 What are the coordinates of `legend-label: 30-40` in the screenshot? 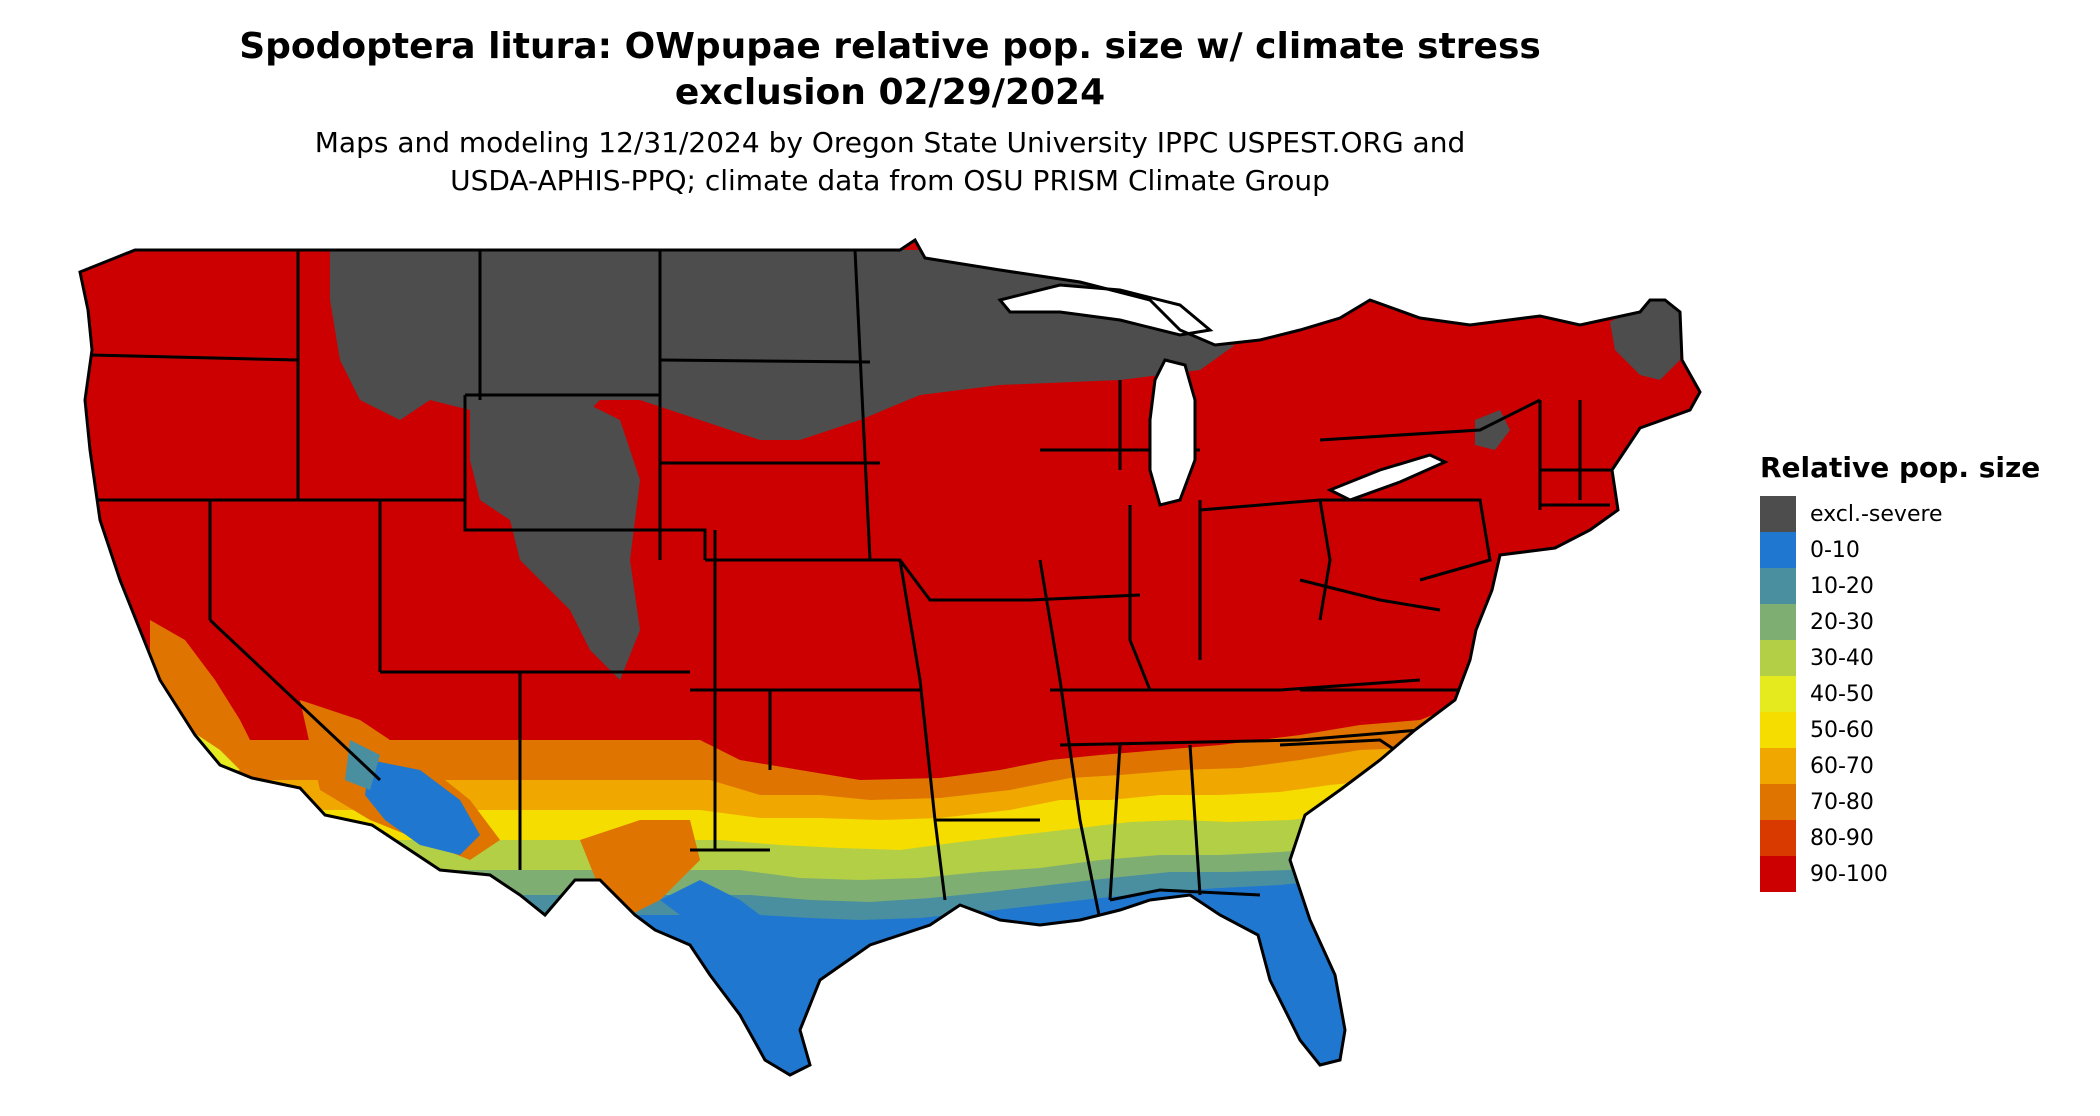 It's located at (1842, 658).